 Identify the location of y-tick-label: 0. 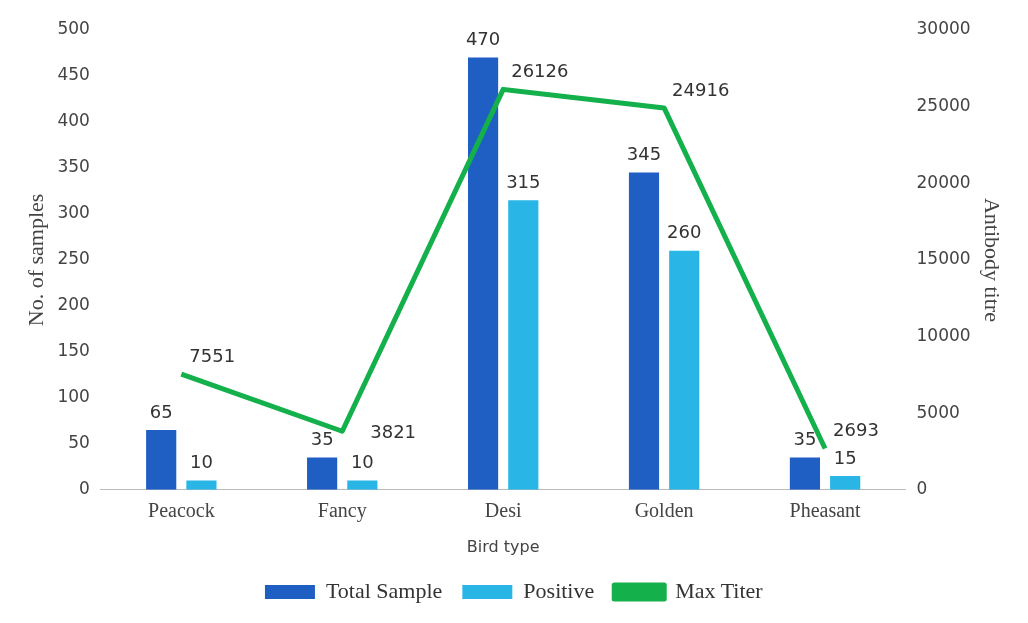
(84, 488).